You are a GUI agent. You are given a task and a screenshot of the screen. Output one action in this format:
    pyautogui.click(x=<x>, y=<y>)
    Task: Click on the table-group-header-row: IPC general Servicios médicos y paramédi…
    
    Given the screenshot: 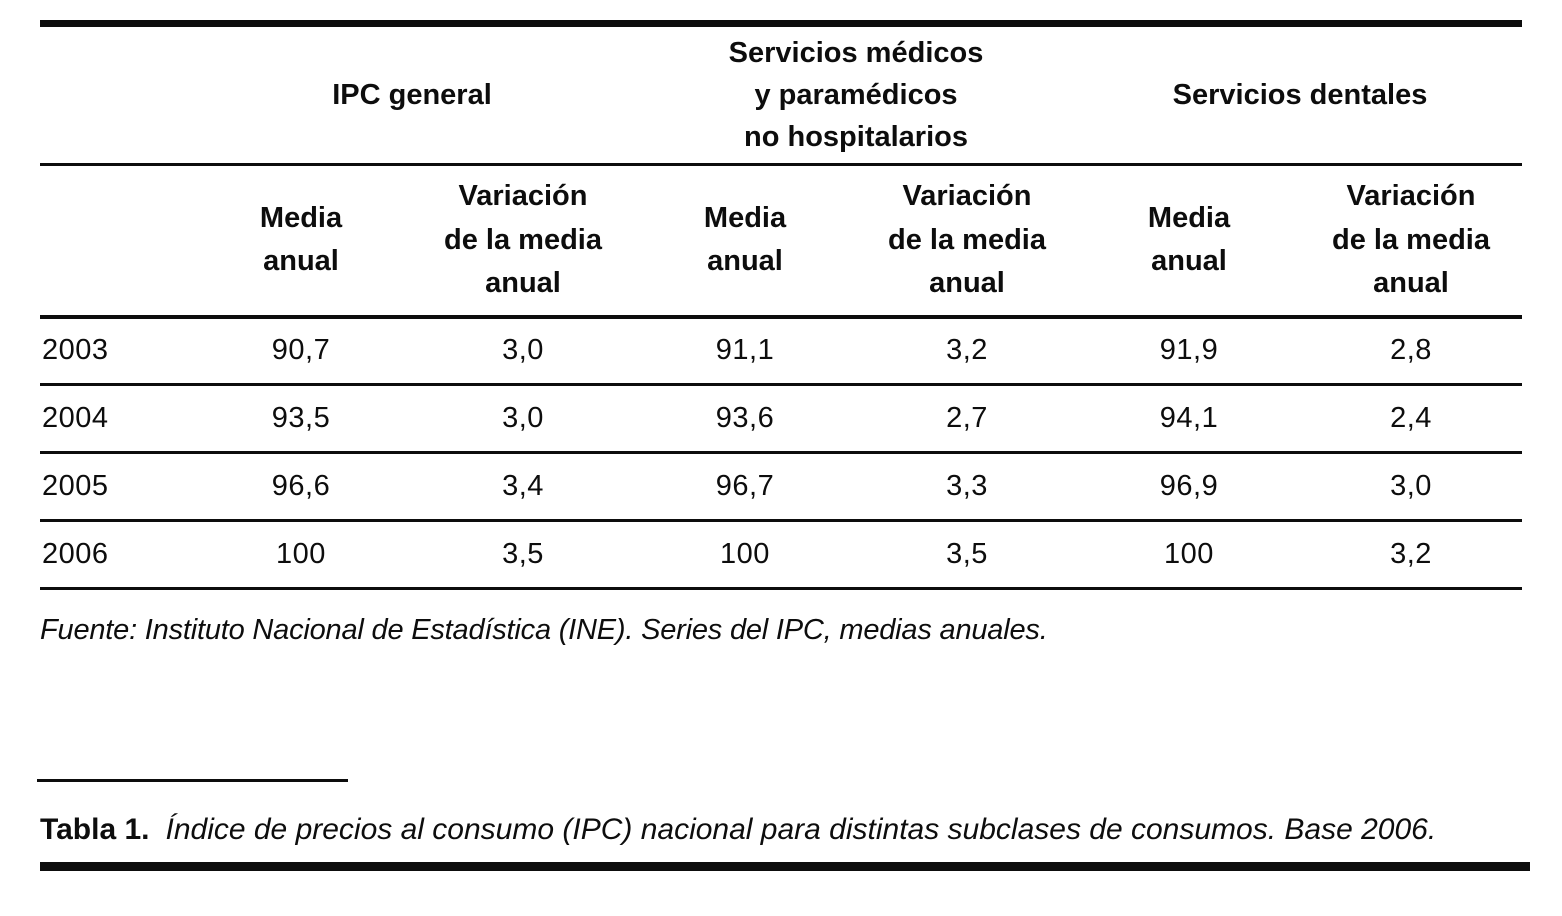 What is the action you would take?
    pyautogui.click(x=781, y=94)
    